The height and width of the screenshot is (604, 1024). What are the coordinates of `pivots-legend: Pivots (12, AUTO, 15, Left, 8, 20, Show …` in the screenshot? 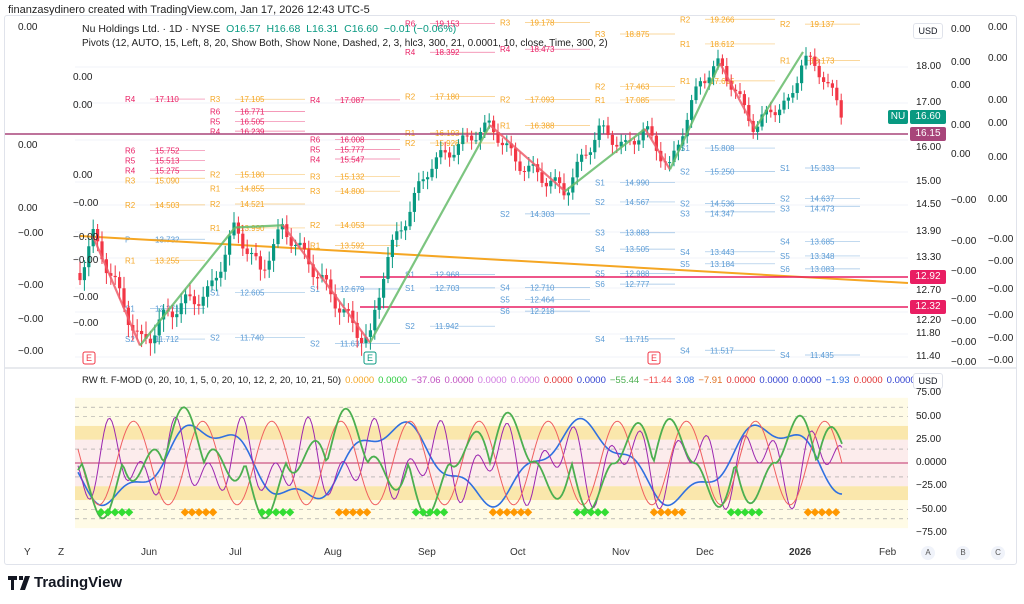 It's located at (345, 43).